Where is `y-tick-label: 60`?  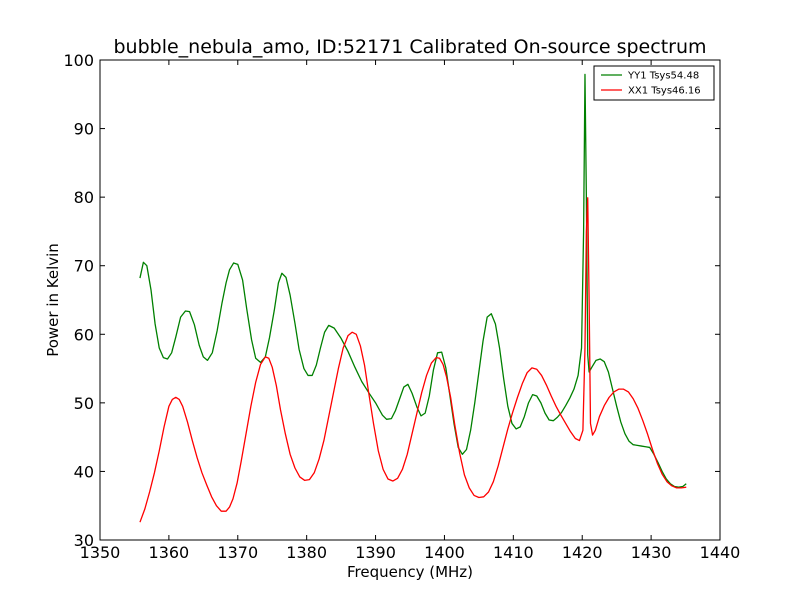
y-tick-label: 60 is located at coordinates (84, 334).